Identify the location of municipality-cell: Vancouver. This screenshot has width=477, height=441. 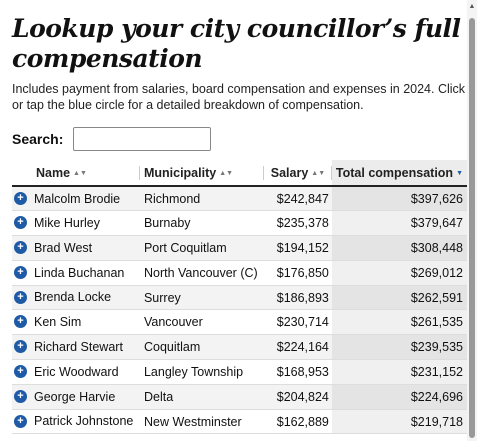
(202, 322).